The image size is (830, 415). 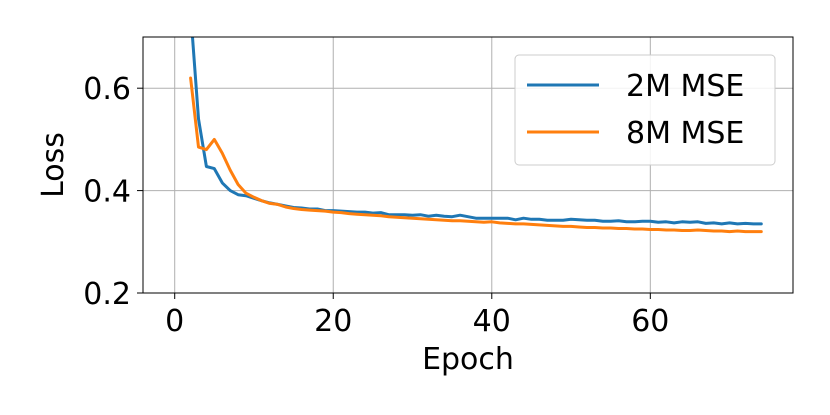 What do you see at coordinates (107, 89) in the screenshot?
I see `y-tick-label: 0.6` at bounding box center [107, 89].